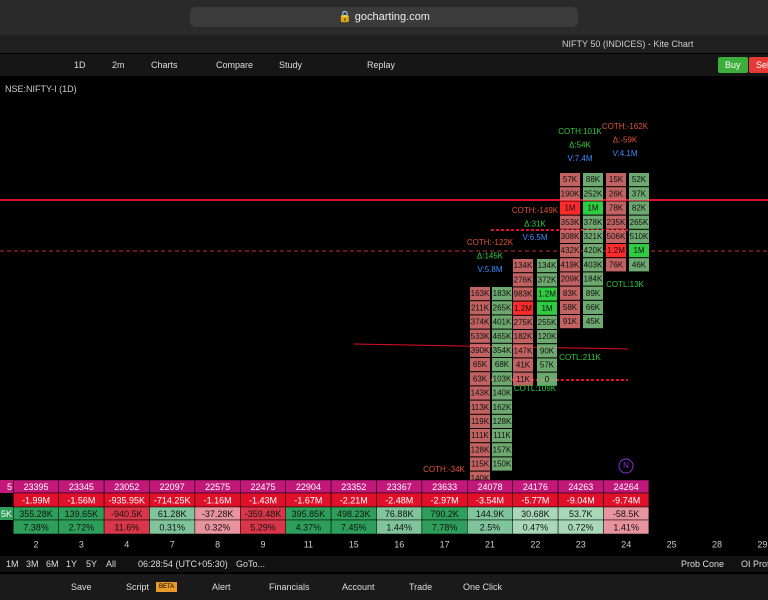  I want to click on table-value: -1.43M, so click(263, 500).